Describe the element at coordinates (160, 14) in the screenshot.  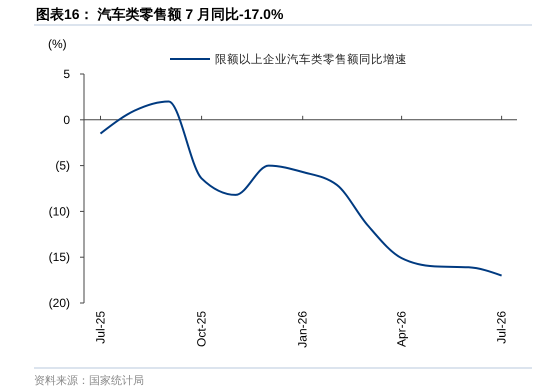
I see `chart-title: 图表16： 汽车类零售额 7 月同比-17.0%` at that location.